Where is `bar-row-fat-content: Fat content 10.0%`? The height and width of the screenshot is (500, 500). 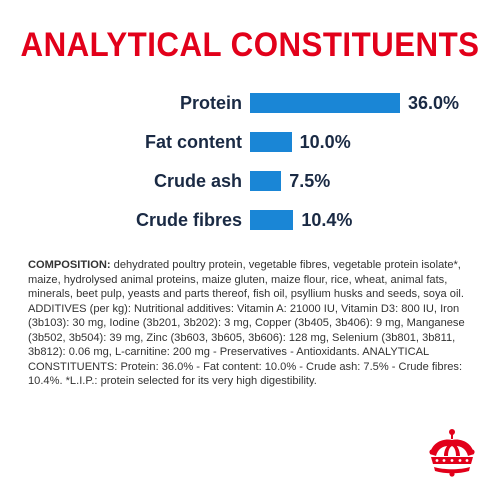
bar-row-fat-content: Fat content 10.0% is located at coordinates (250, 142).